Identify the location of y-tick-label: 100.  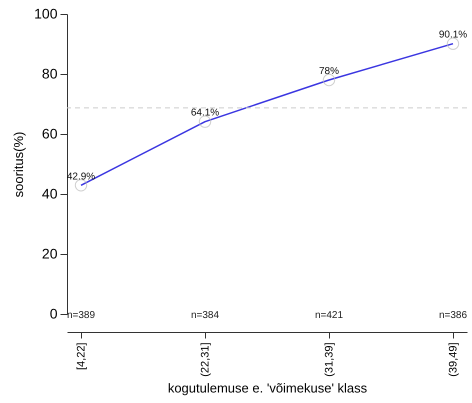
(46, 14).